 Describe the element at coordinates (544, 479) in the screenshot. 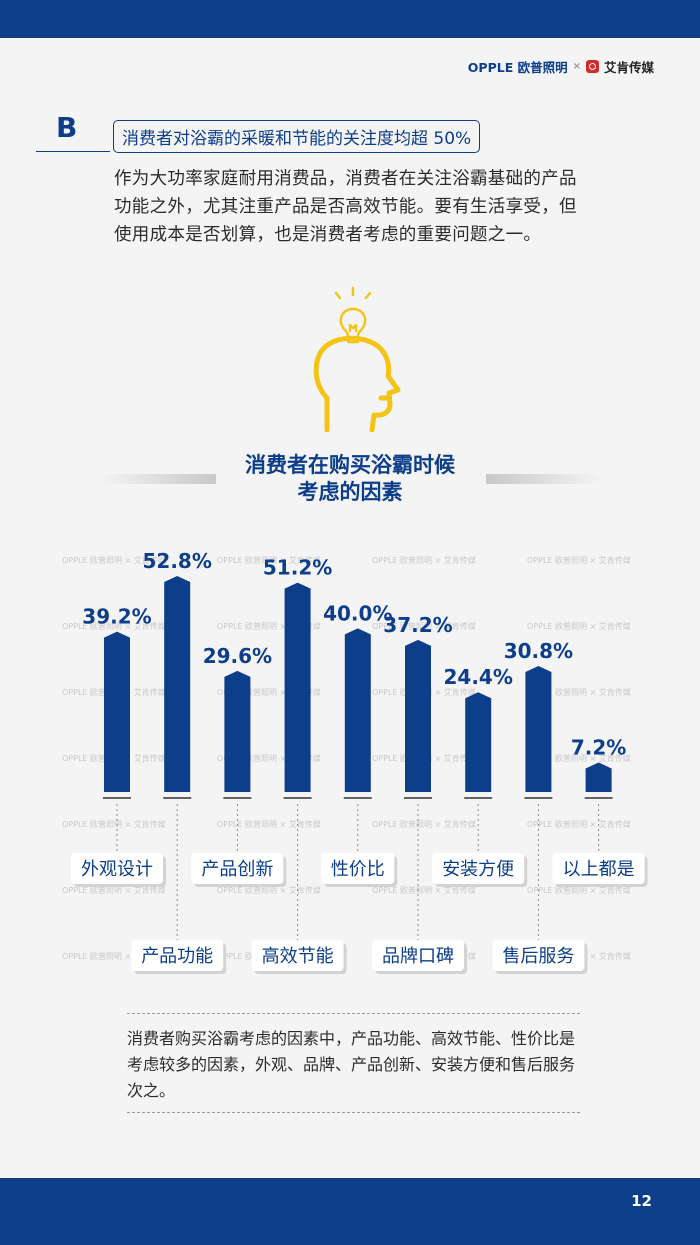

I see `title-decoration-right` at that location.